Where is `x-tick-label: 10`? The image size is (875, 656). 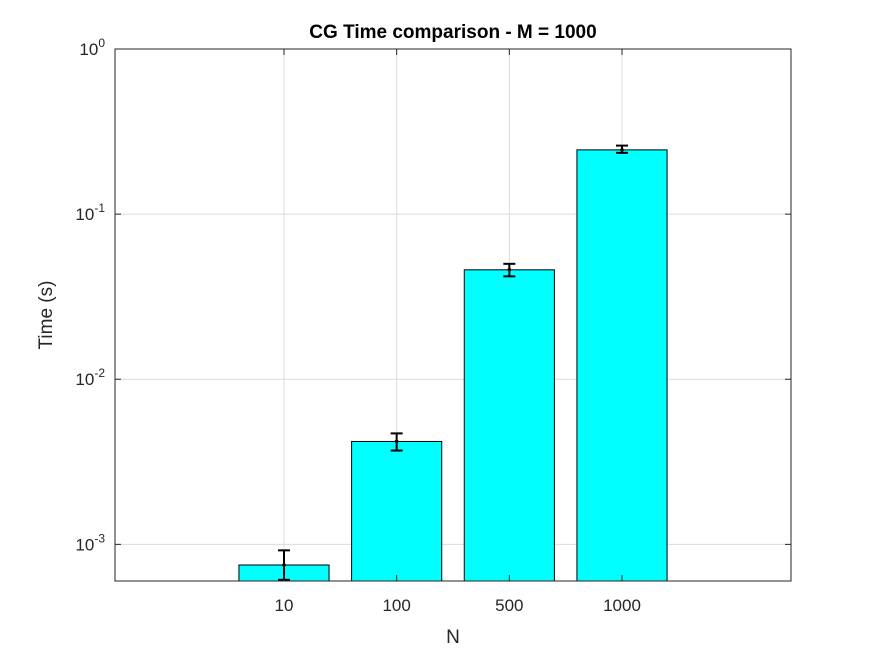
x-tick-label: 10 is located at coordinates (284, 605).